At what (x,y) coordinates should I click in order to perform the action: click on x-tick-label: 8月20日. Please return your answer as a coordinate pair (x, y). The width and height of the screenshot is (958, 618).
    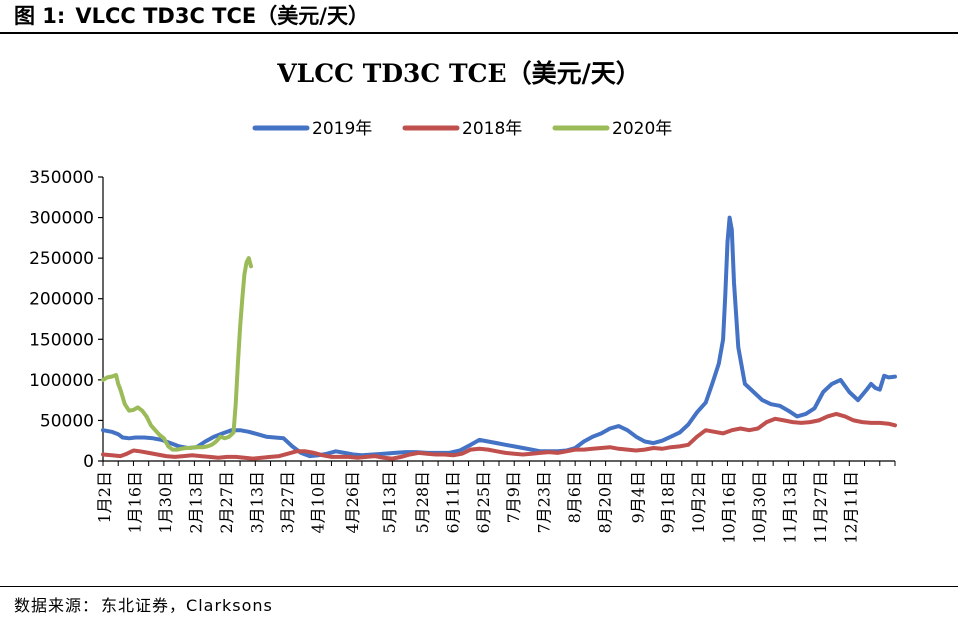
    Looking at the image, I should click on (605, 502).